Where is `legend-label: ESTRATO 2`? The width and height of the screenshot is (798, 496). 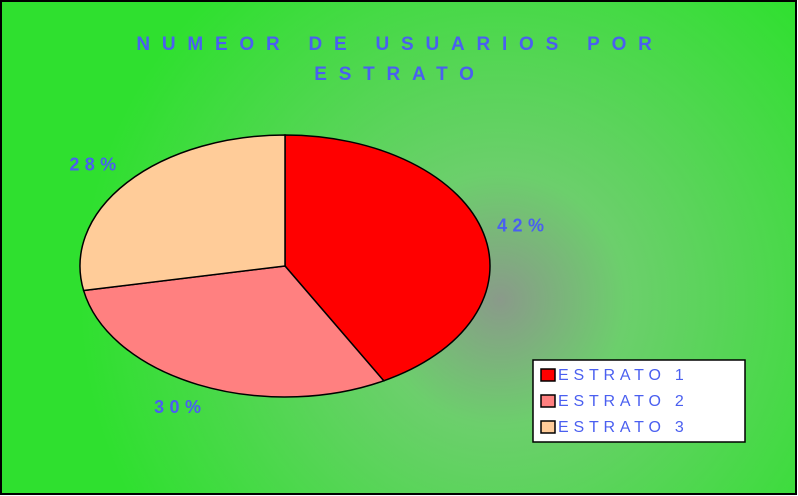 legend-label: ESTRATO 2 is located at coordinates (623, 401).